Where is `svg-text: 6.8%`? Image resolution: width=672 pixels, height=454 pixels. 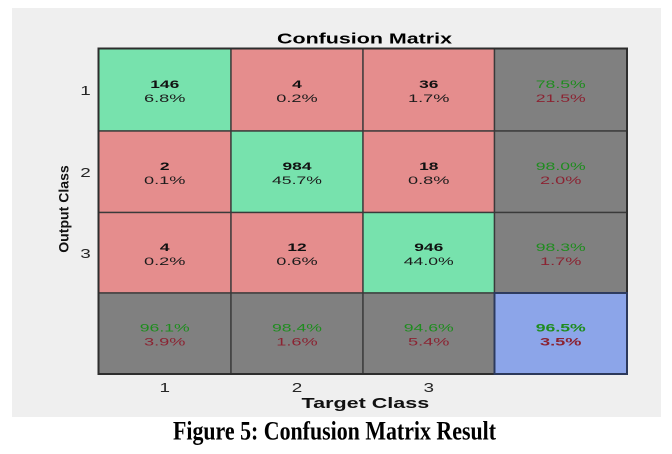 svg-text: 6.8% is located at coordinates (165, 99).